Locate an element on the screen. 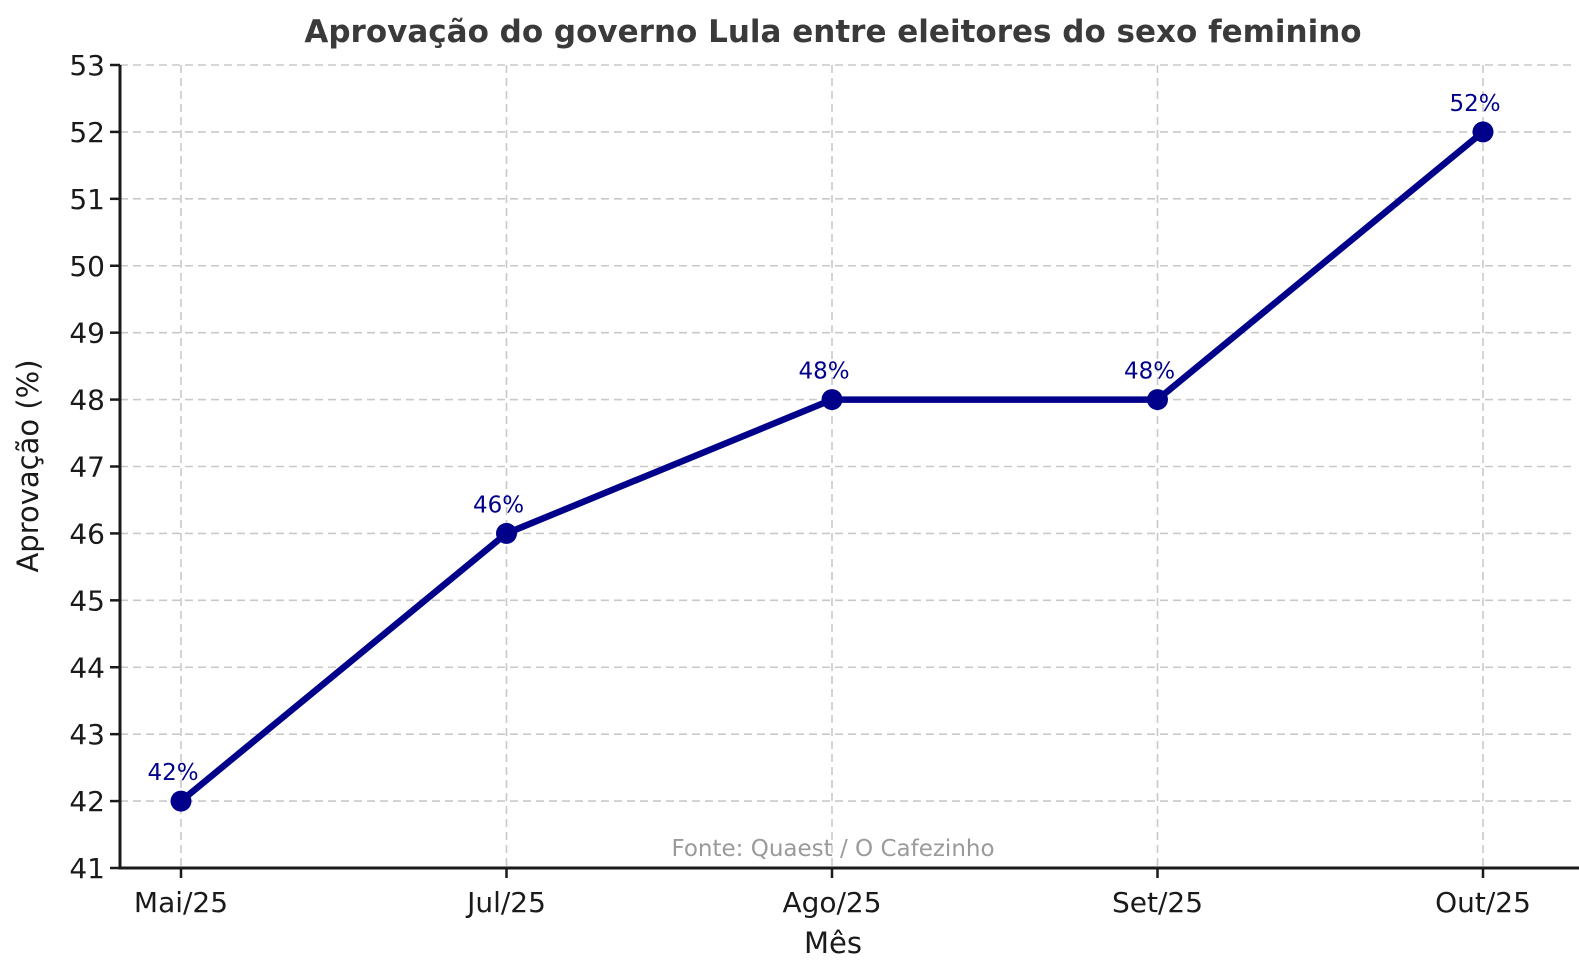 The height and width of the screenshot is (979, 1579). point-value-label: 52% is located at coordinates (1474, 104).